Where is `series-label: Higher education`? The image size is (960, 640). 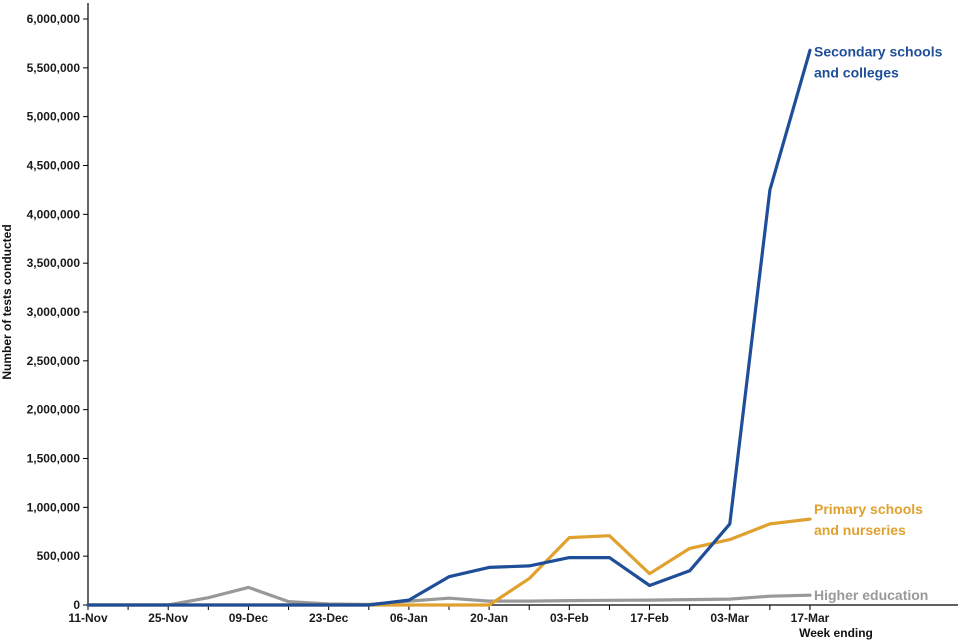 series-label: Higher education is located at coordinates (871, 595).